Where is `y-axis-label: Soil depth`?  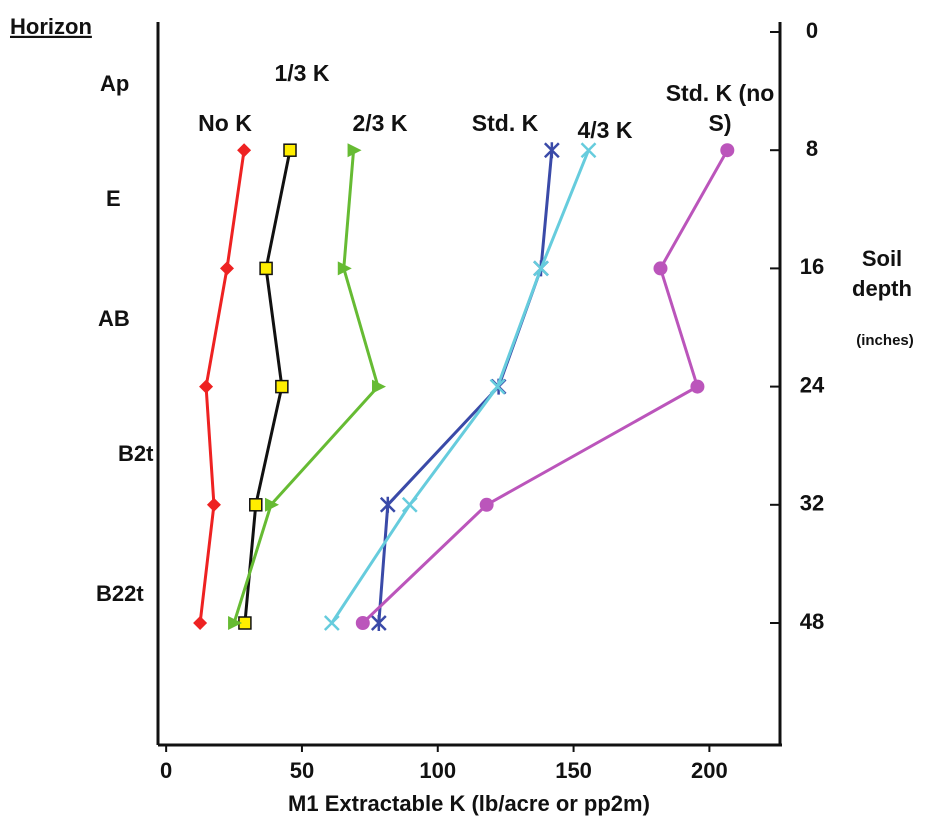 y-axis-label: Soil depth is located at coordinates (882, 273).